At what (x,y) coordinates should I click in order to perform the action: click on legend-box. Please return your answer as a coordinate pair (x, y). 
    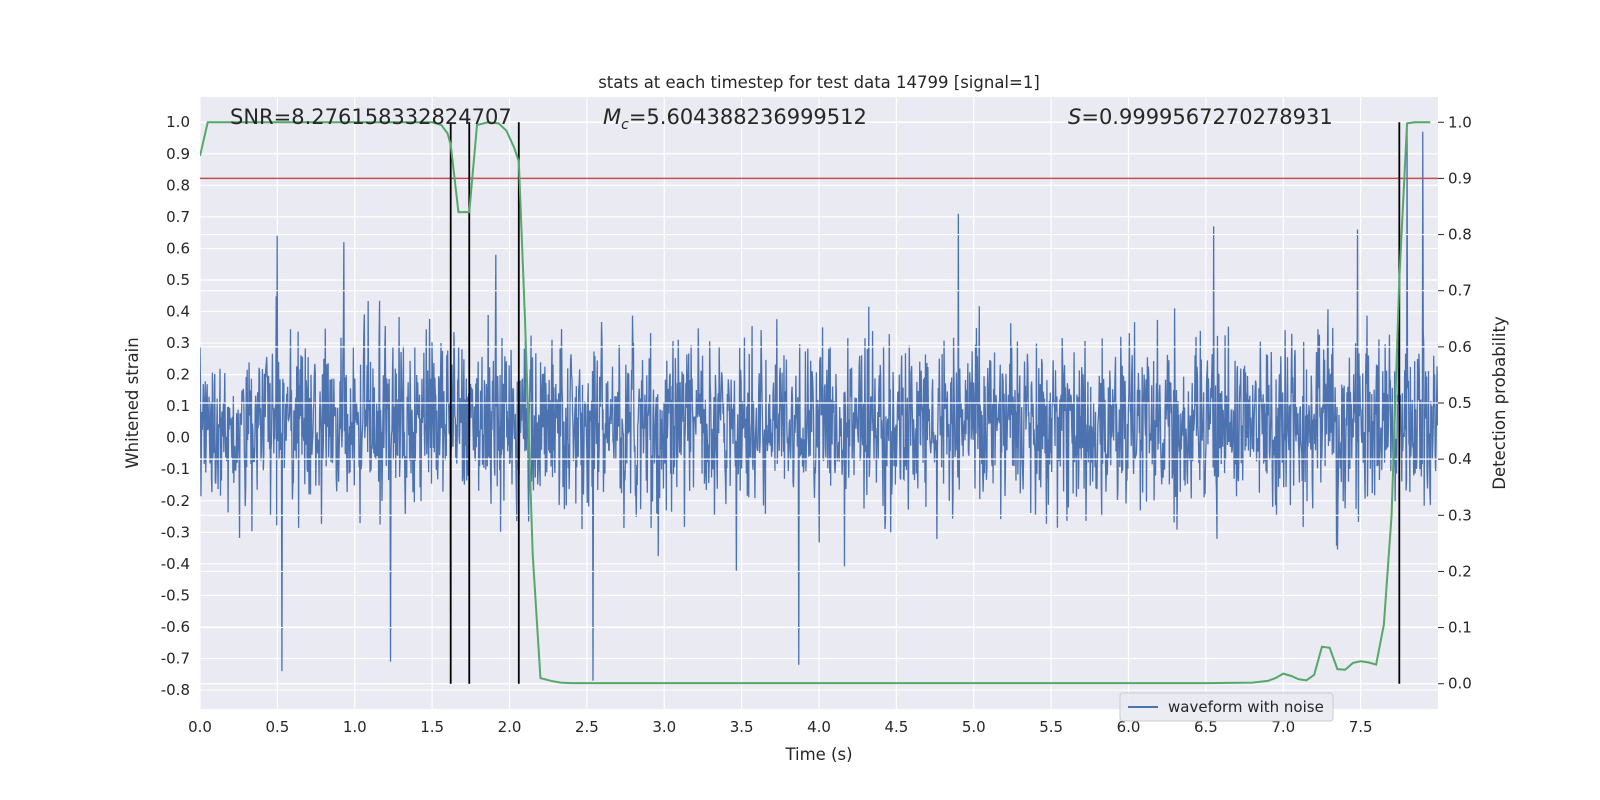
    Looking at the image, I should click on (1226, 707).